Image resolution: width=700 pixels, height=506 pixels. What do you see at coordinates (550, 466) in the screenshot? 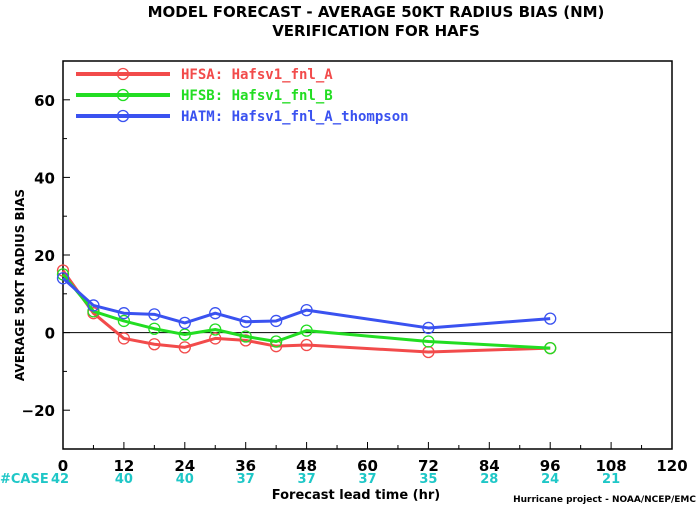
I see `x-tick-label: 96` at bounding box center [550, 466].